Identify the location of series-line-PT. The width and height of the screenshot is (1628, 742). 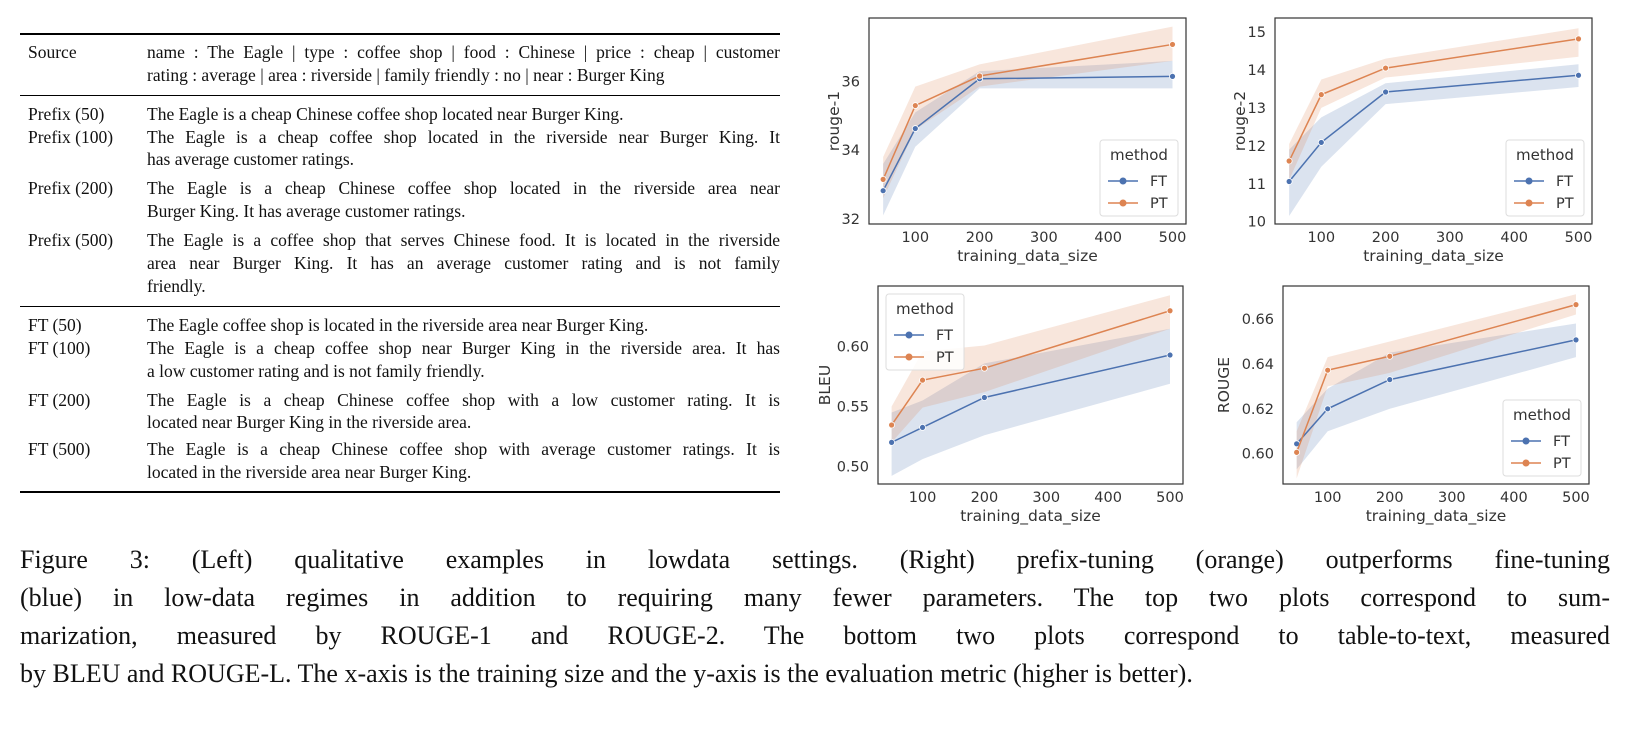
(1436, 378).